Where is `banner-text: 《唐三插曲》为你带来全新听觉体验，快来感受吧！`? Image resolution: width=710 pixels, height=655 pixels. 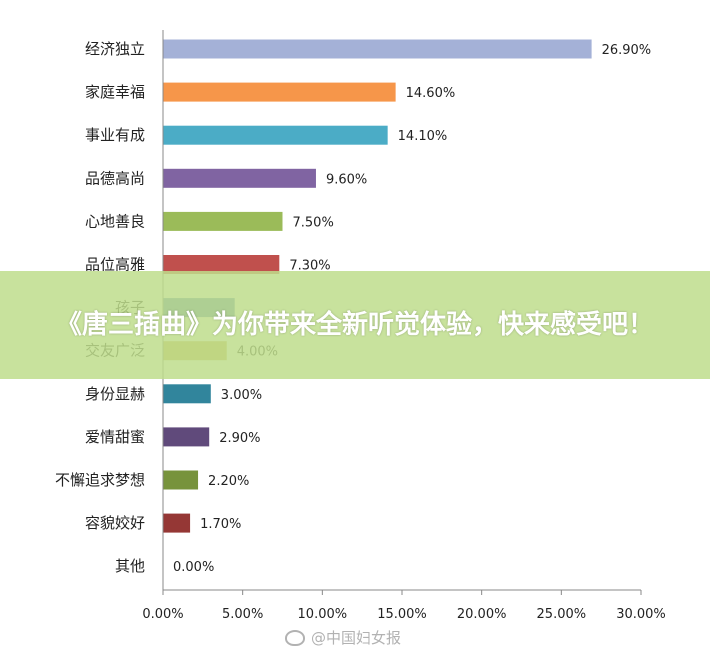 banner-text: 《唐三插曲》为你带来全新听觉体验，快来感受吧！ is located at coordinates (354, 325).